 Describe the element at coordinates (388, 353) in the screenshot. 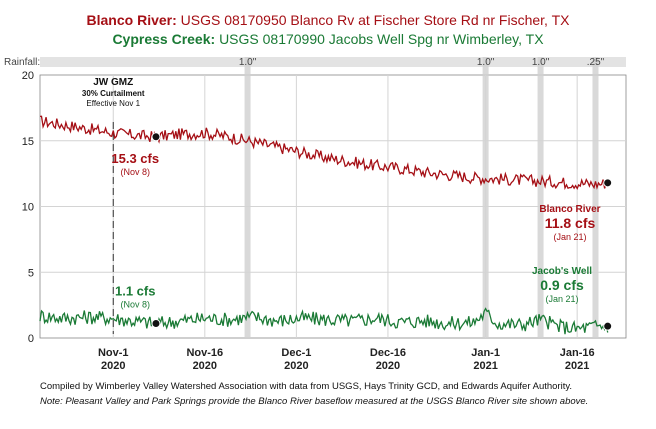

I see `x-tick-label-3: Dec-16` at that location.